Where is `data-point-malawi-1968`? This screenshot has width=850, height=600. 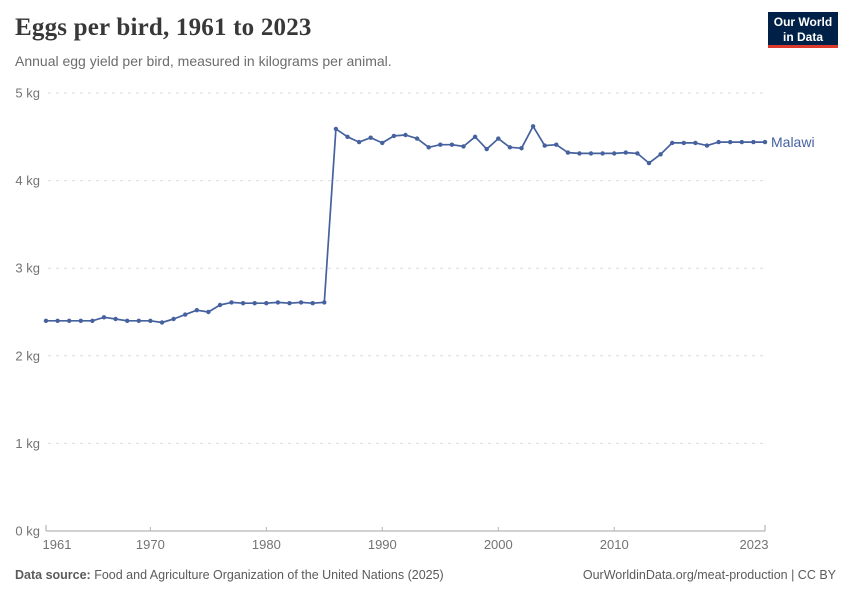
data-point-malawi-1968 is located at coordinates (127, 320).